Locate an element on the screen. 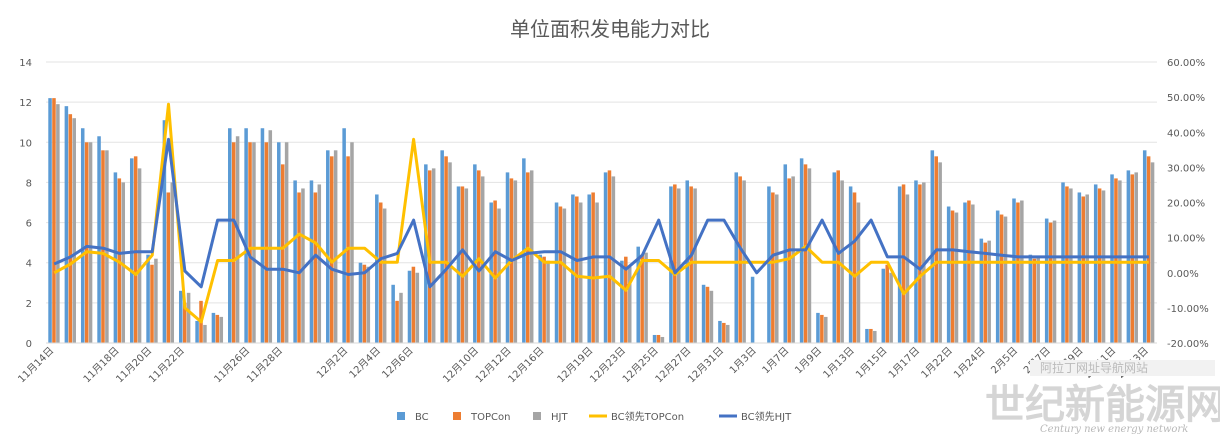  right-tick-label: 30.00% is located at coordinates (1186, 168).